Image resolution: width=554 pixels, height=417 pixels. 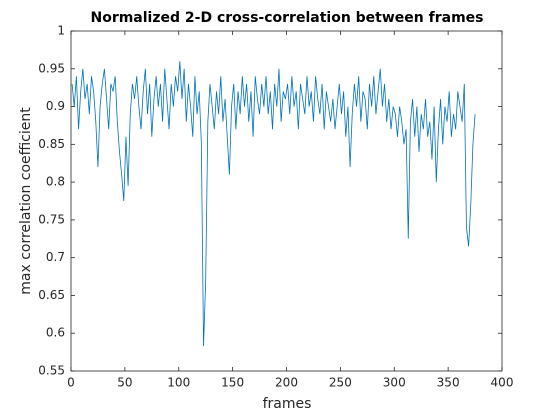 What do you see at coordinates (55, 257) in the screenshot?
I see `y-tick-label: 0.7` at bounding box center [55, 257].